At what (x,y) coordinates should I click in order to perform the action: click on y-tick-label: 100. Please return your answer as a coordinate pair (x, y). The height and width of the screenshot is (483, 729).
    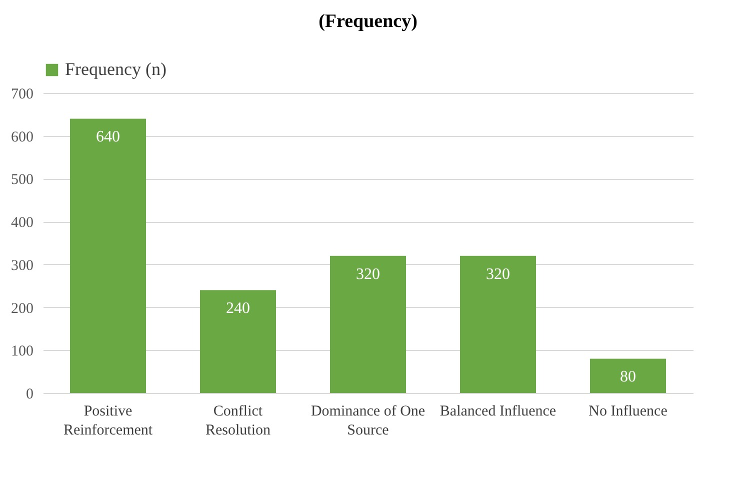
    Looking at the image, I should click on (22, 352).